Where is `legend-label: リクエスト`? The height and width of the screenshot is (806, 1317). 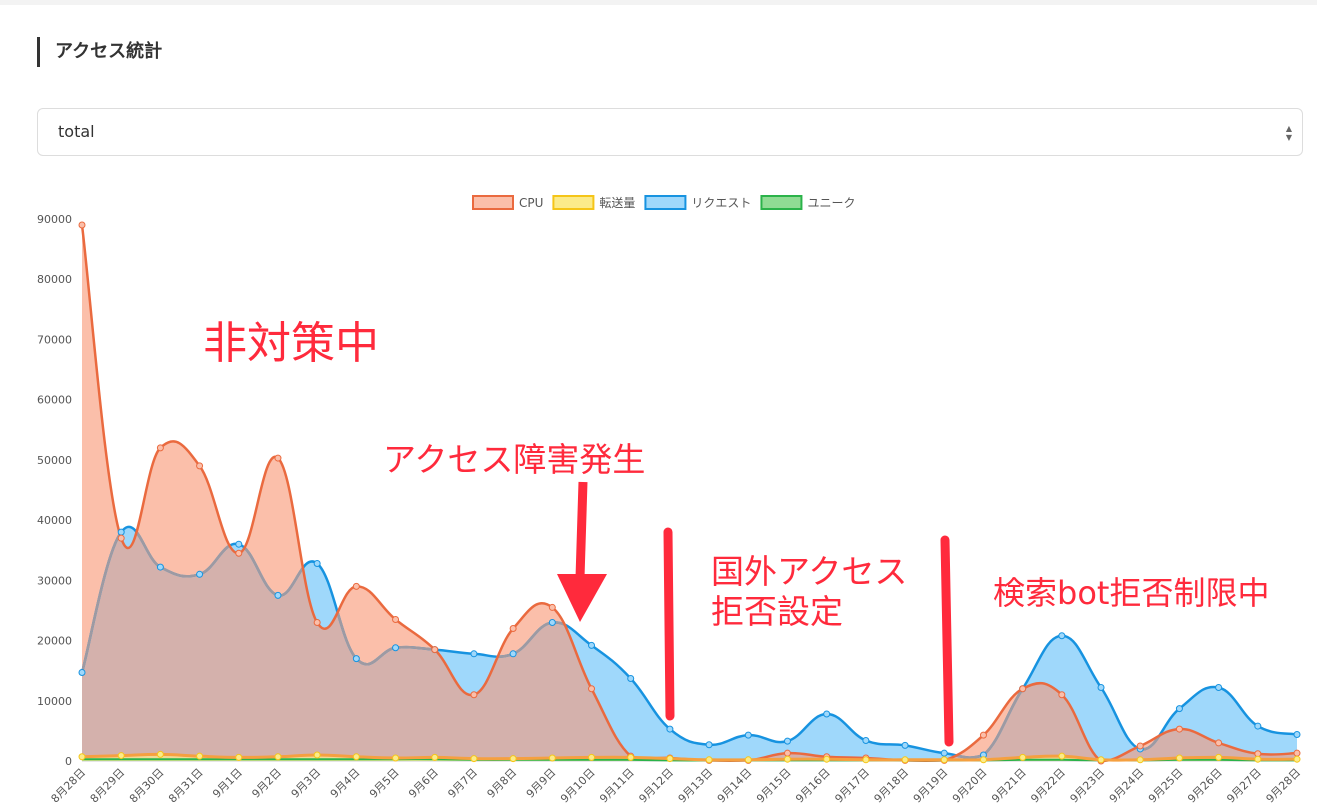 legend-label: リクエスト is located at coordinates (721, 203).